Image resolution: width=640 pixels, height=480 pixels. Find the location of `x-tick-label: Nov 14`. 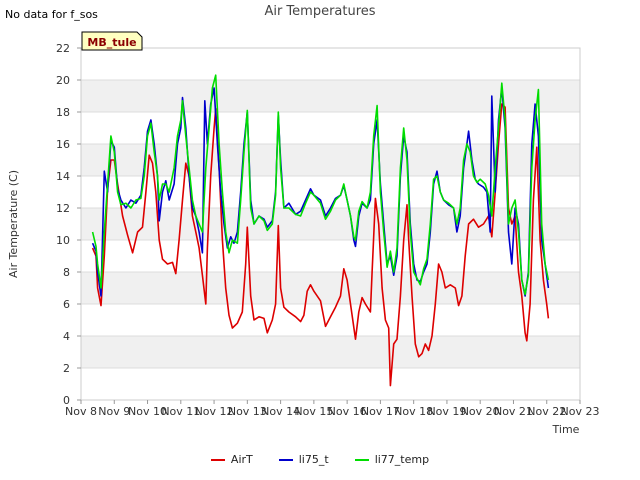

x-tick-label: Nov 14 is located at coordinates (280, 411).